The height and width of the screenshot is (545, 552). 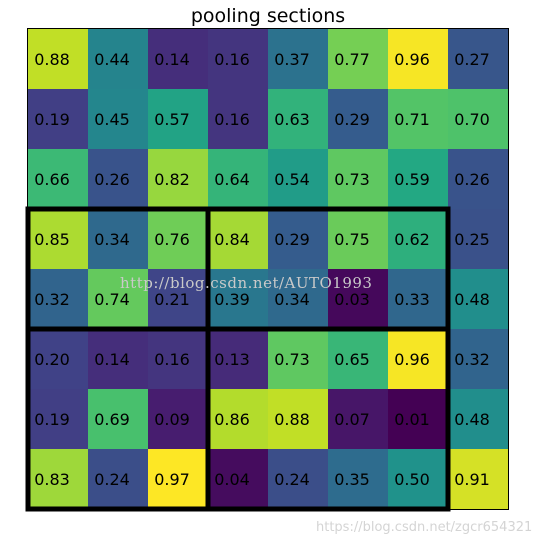 What do you see at coordinates (232, 419) in the screenshot?
I see `cell-value-label: 0.86` at bounding box center [232, 419].